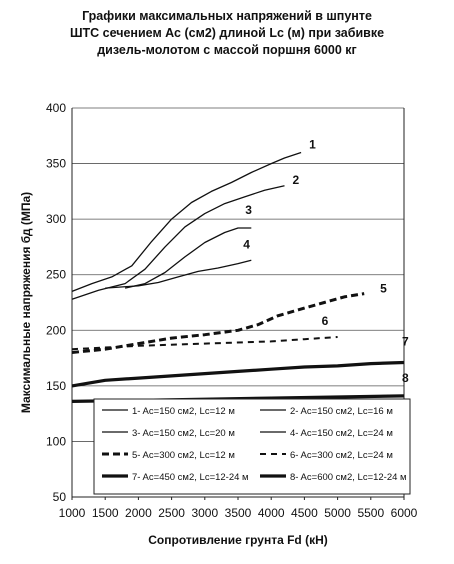  Describe the element at coordinates (171, 513) in the screenshot. I see `x-tick-label-2500: 2500` at that location.